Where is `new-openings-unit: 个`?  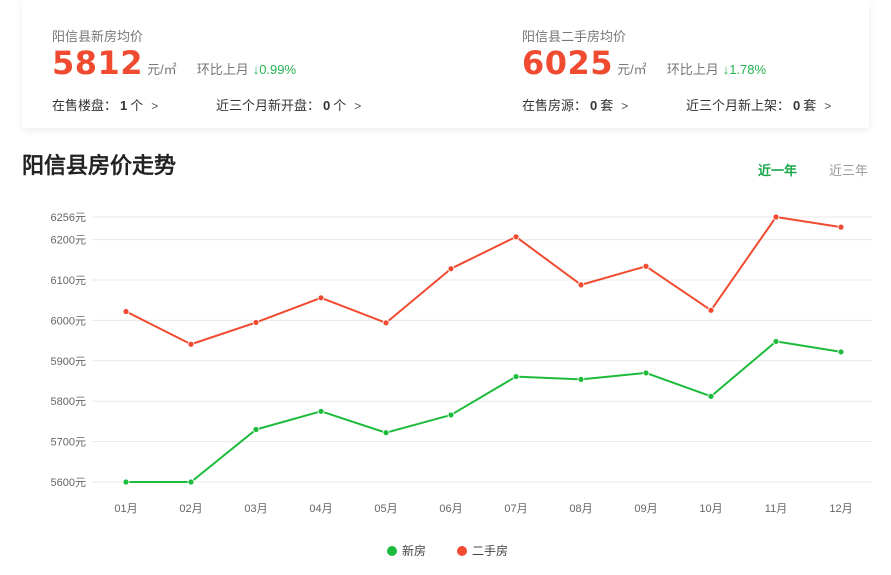
new-openings-unit: 个 is located at coordinates (340, 105).